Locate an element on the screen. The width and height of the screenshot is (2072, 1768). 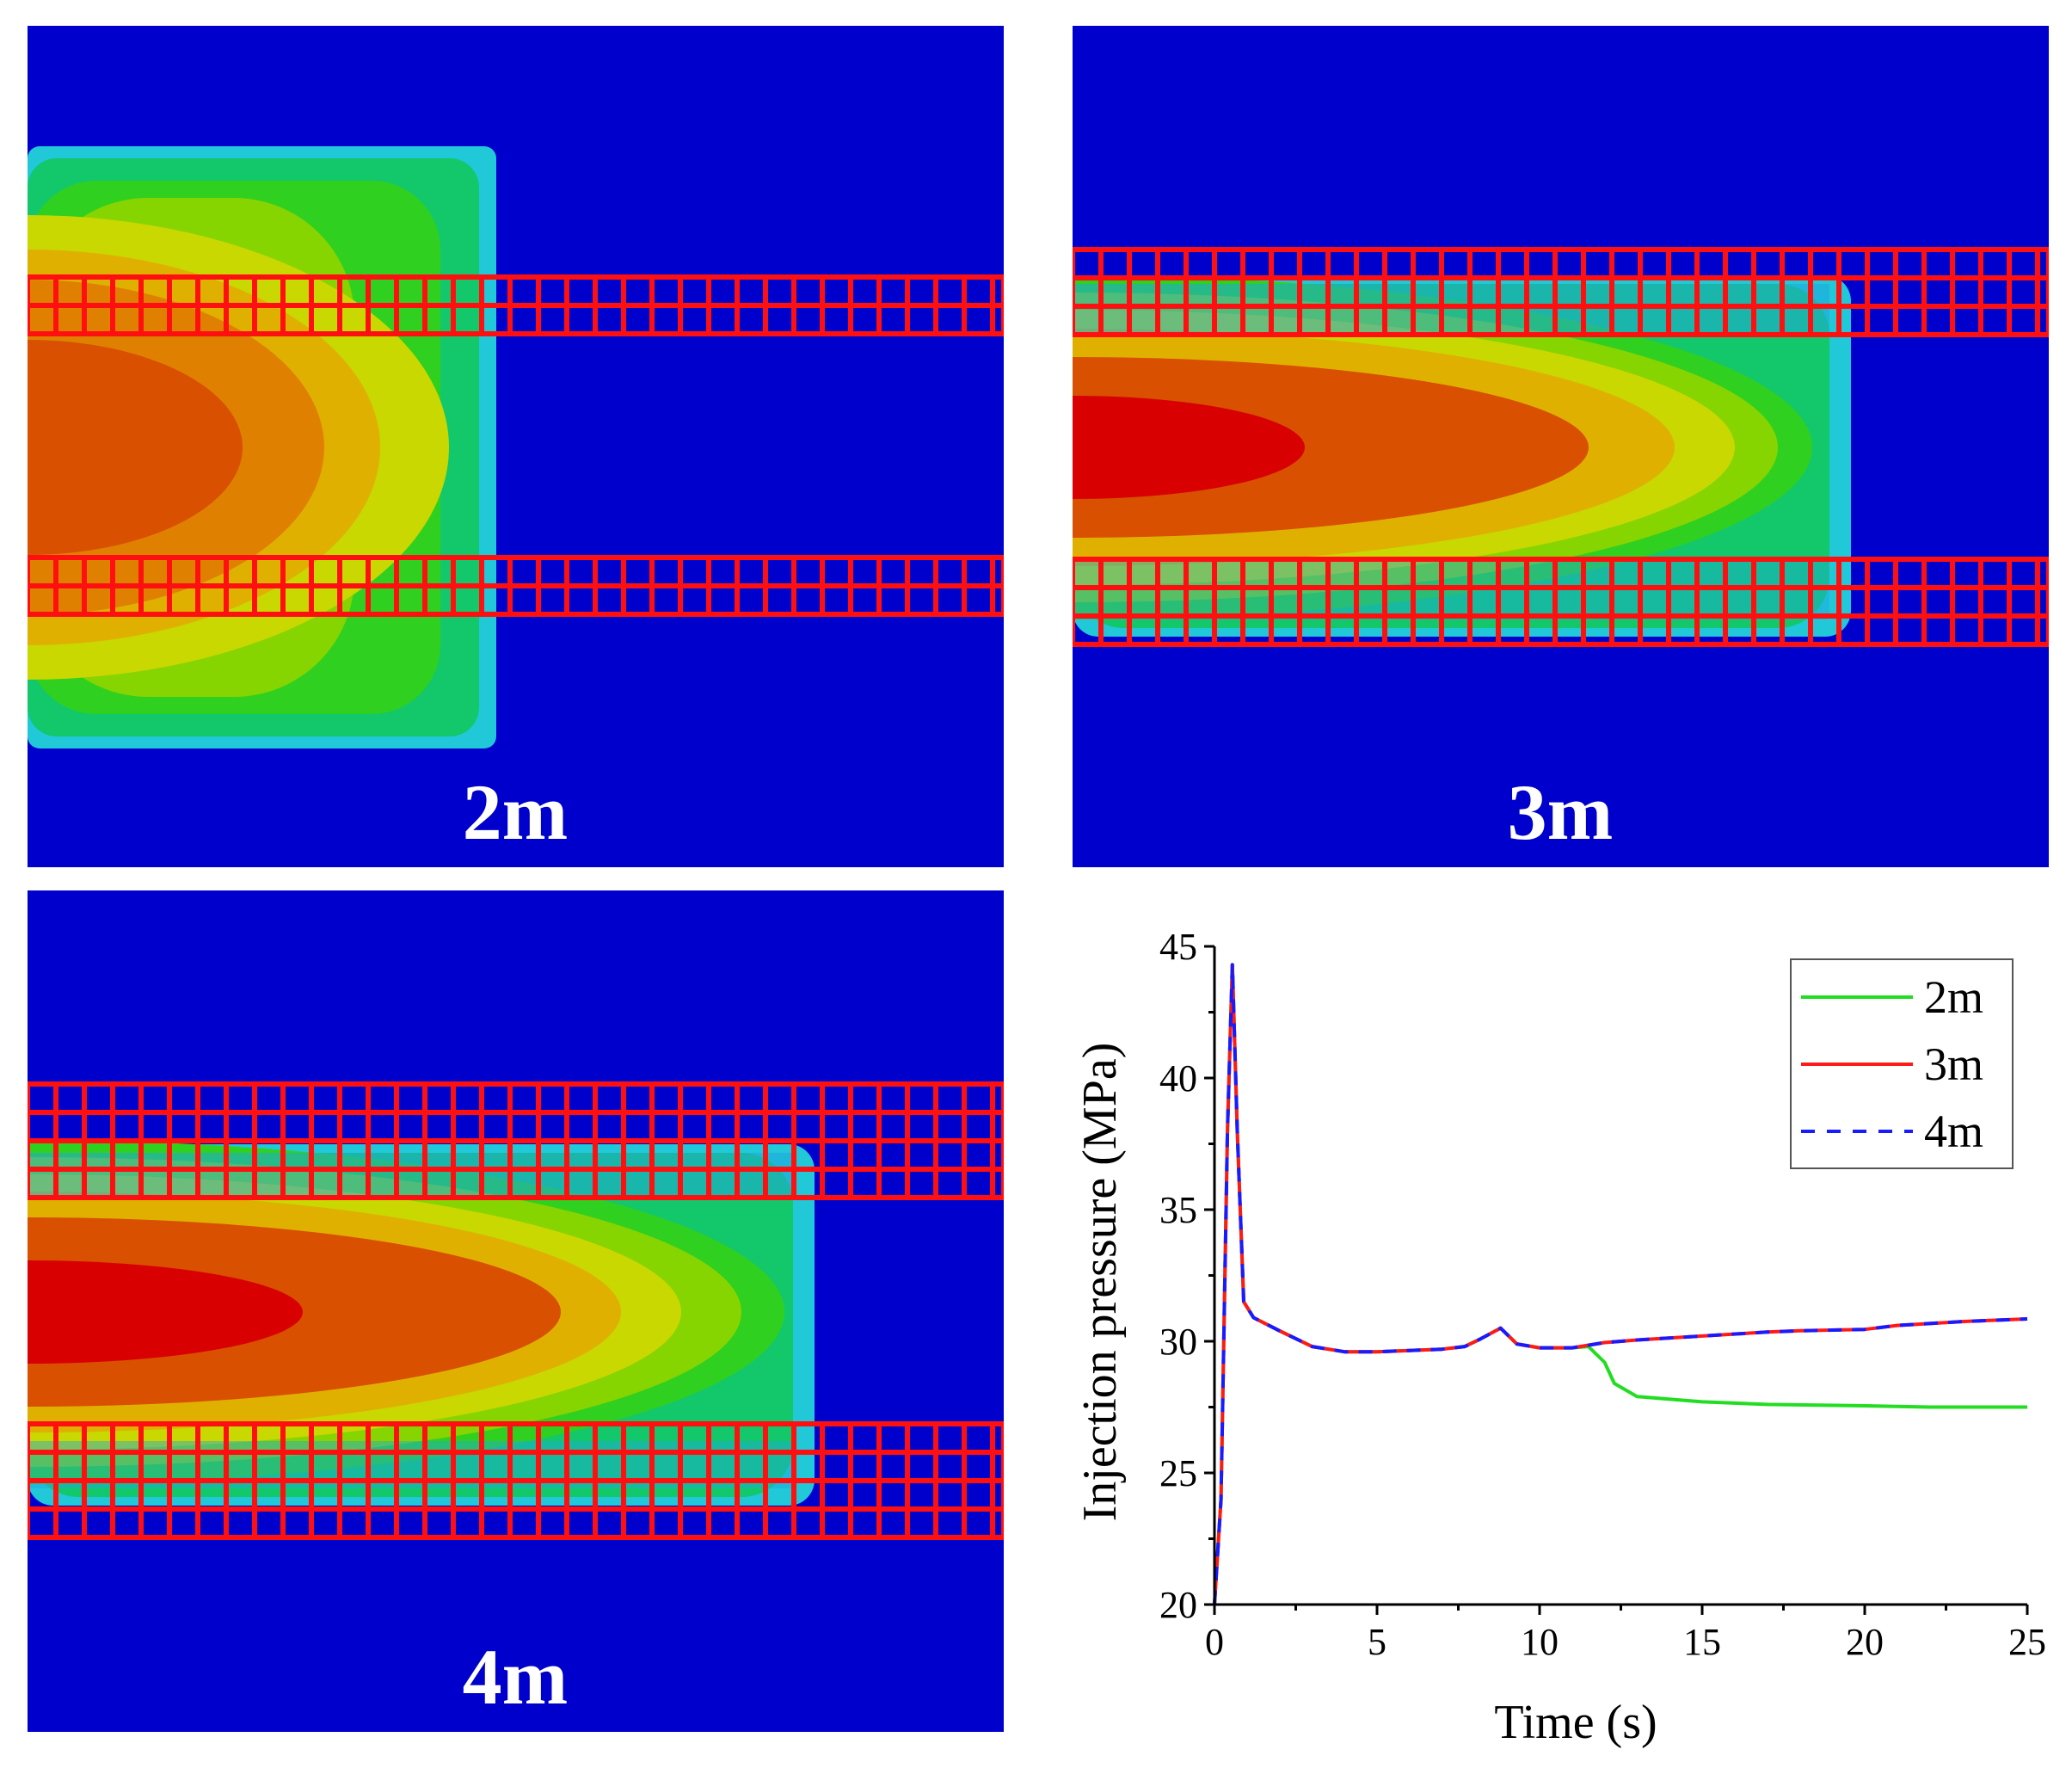
x-tick-label: 0 is located at coordinates (1214, 1642).